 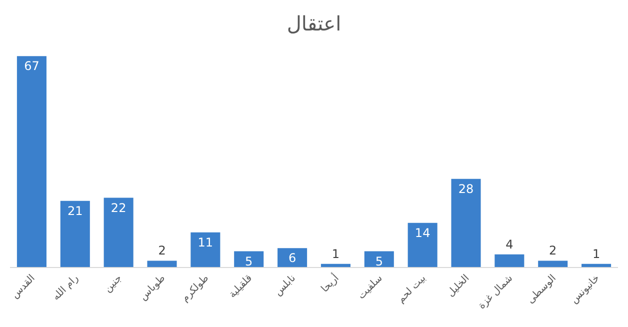 What do you see at coordinates (24, 286) in the screenshot?
I see `x-tick-label: القدس` at bounding box center [24, 286].